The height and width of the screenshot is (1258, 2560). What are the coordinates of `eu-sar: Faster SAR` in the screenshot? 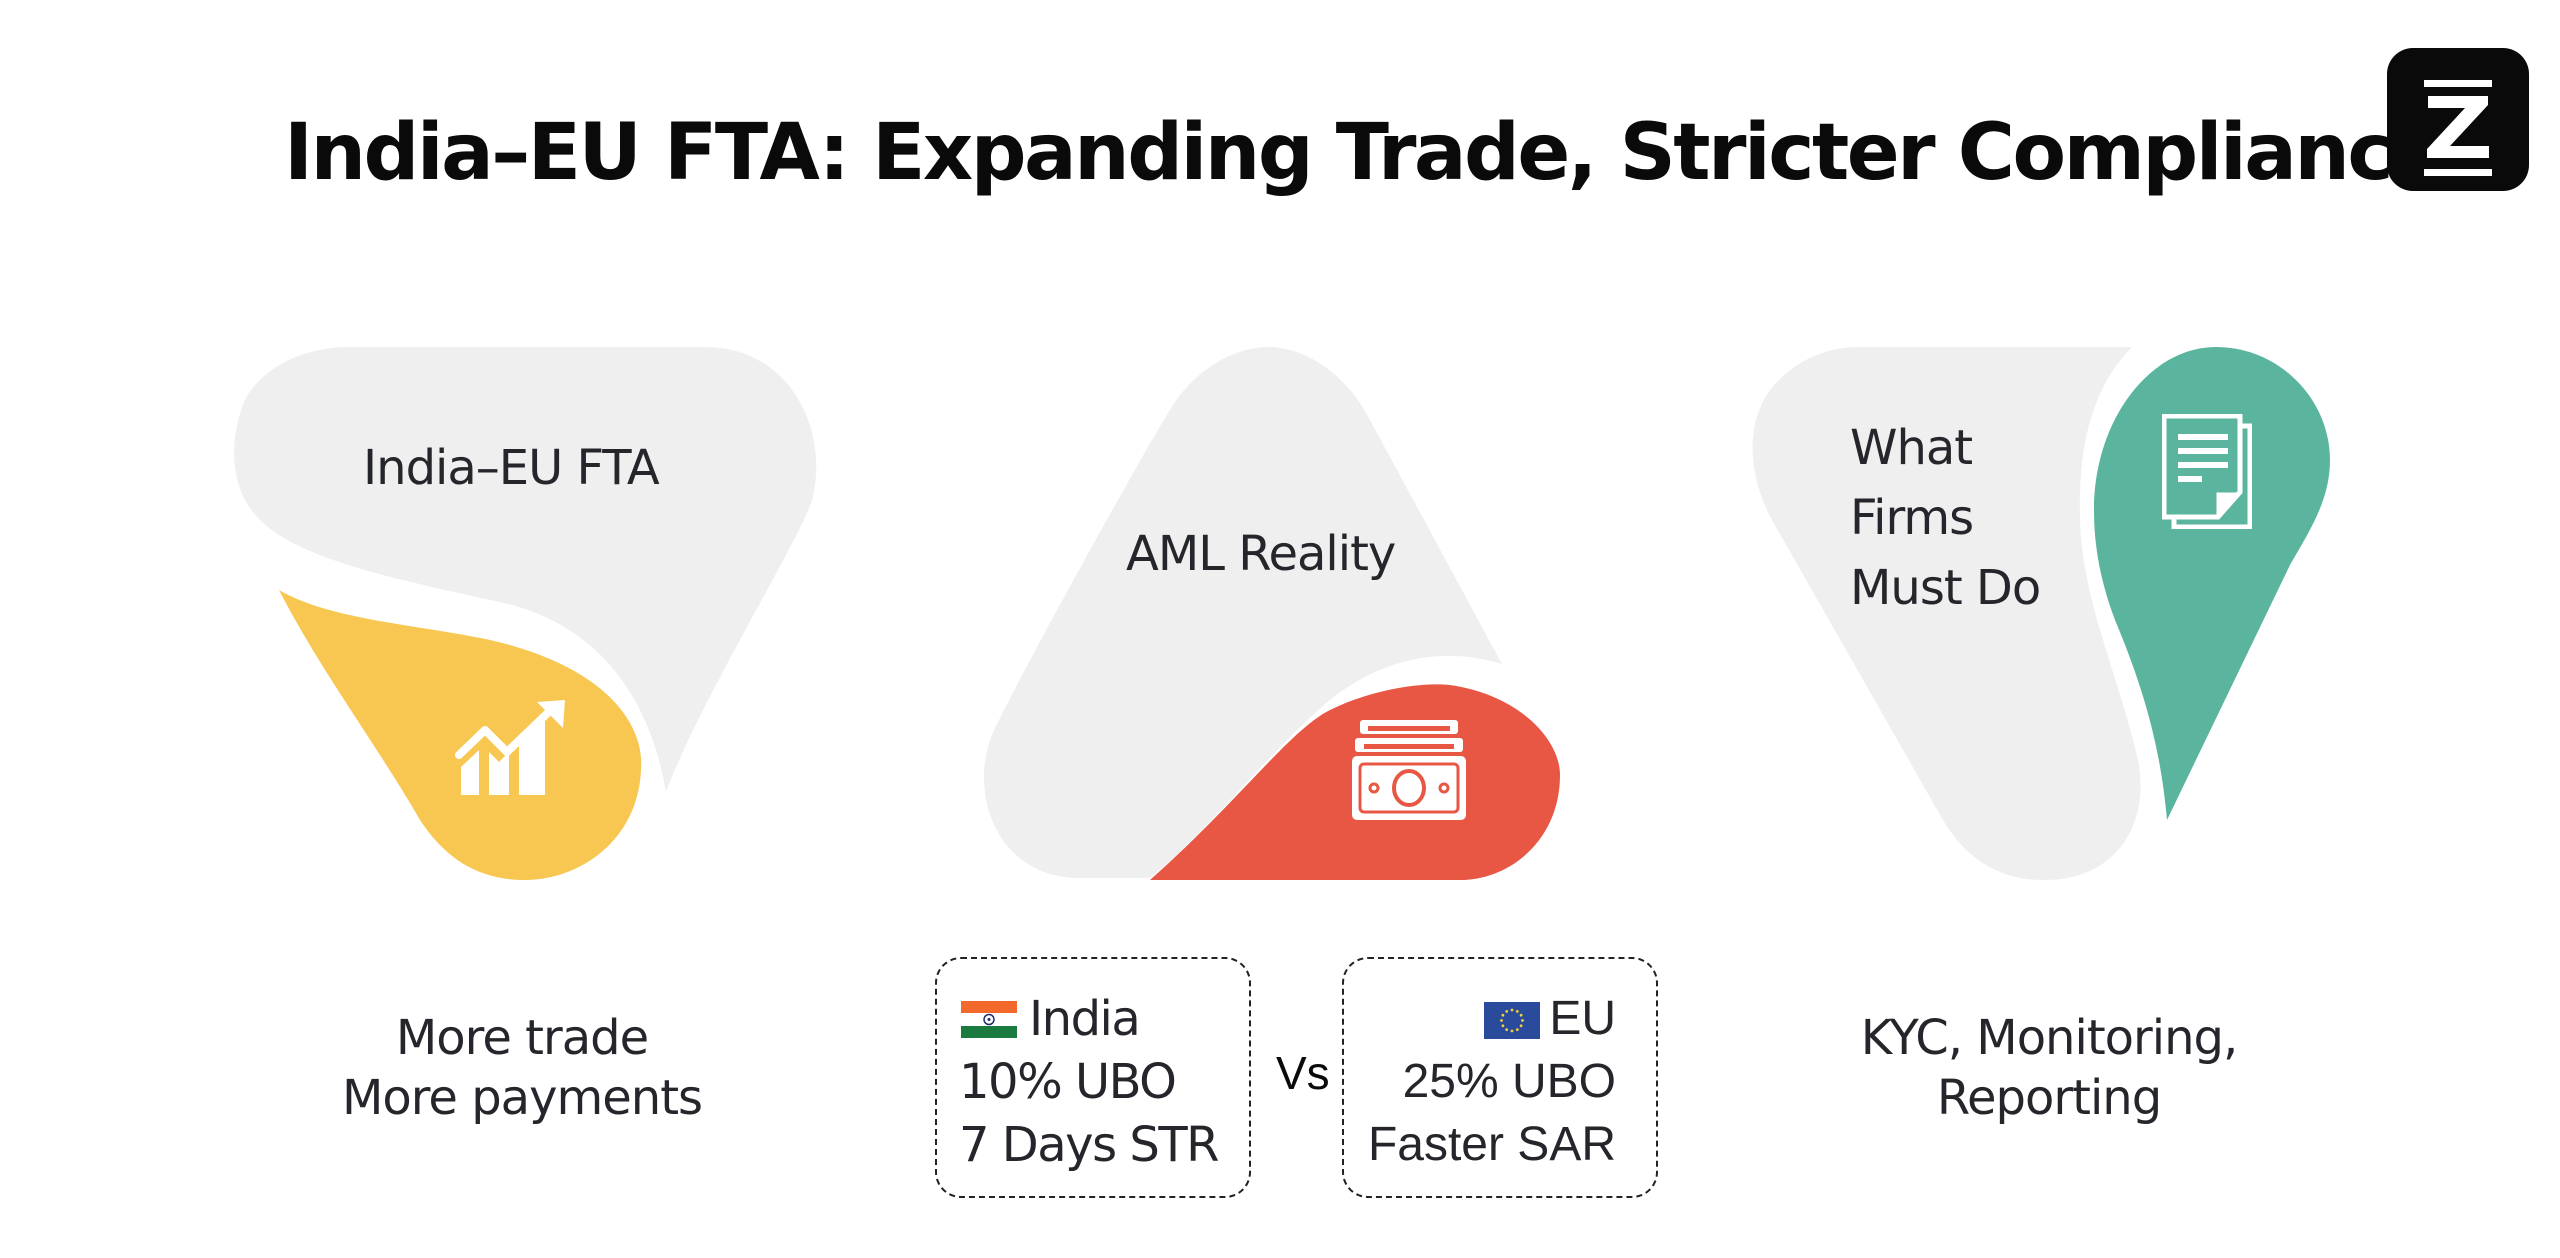 It's located at (1491, 1144).